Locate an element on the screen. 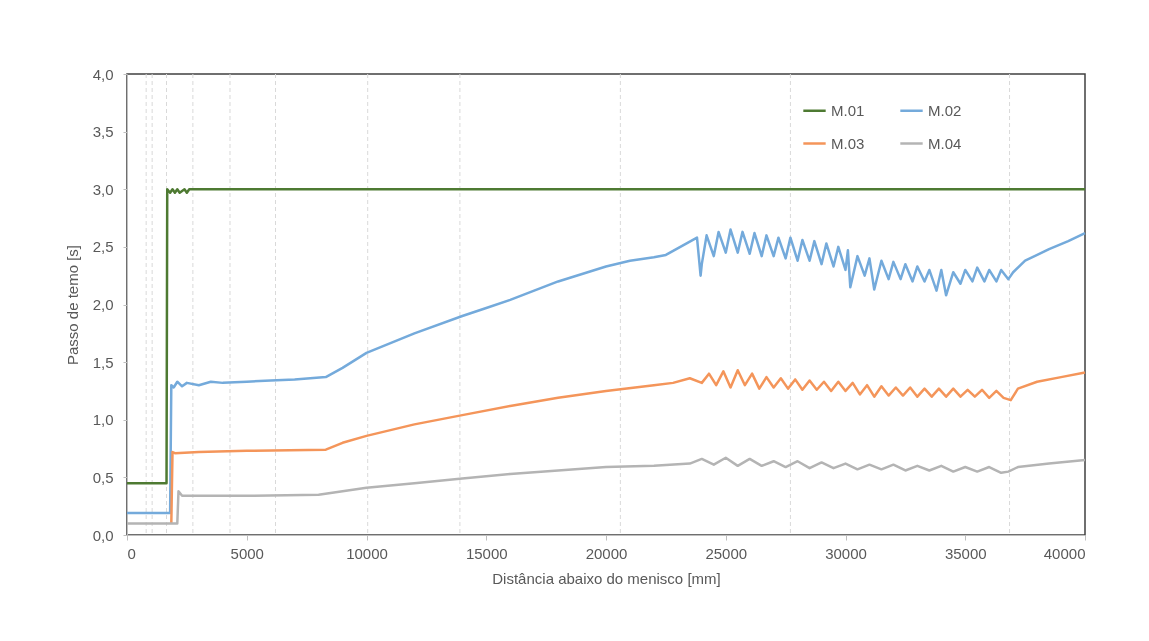 The height and width of the screenshot is (641, 1149). y-tick-label: 2,0 is located at coordinates (103, 304).